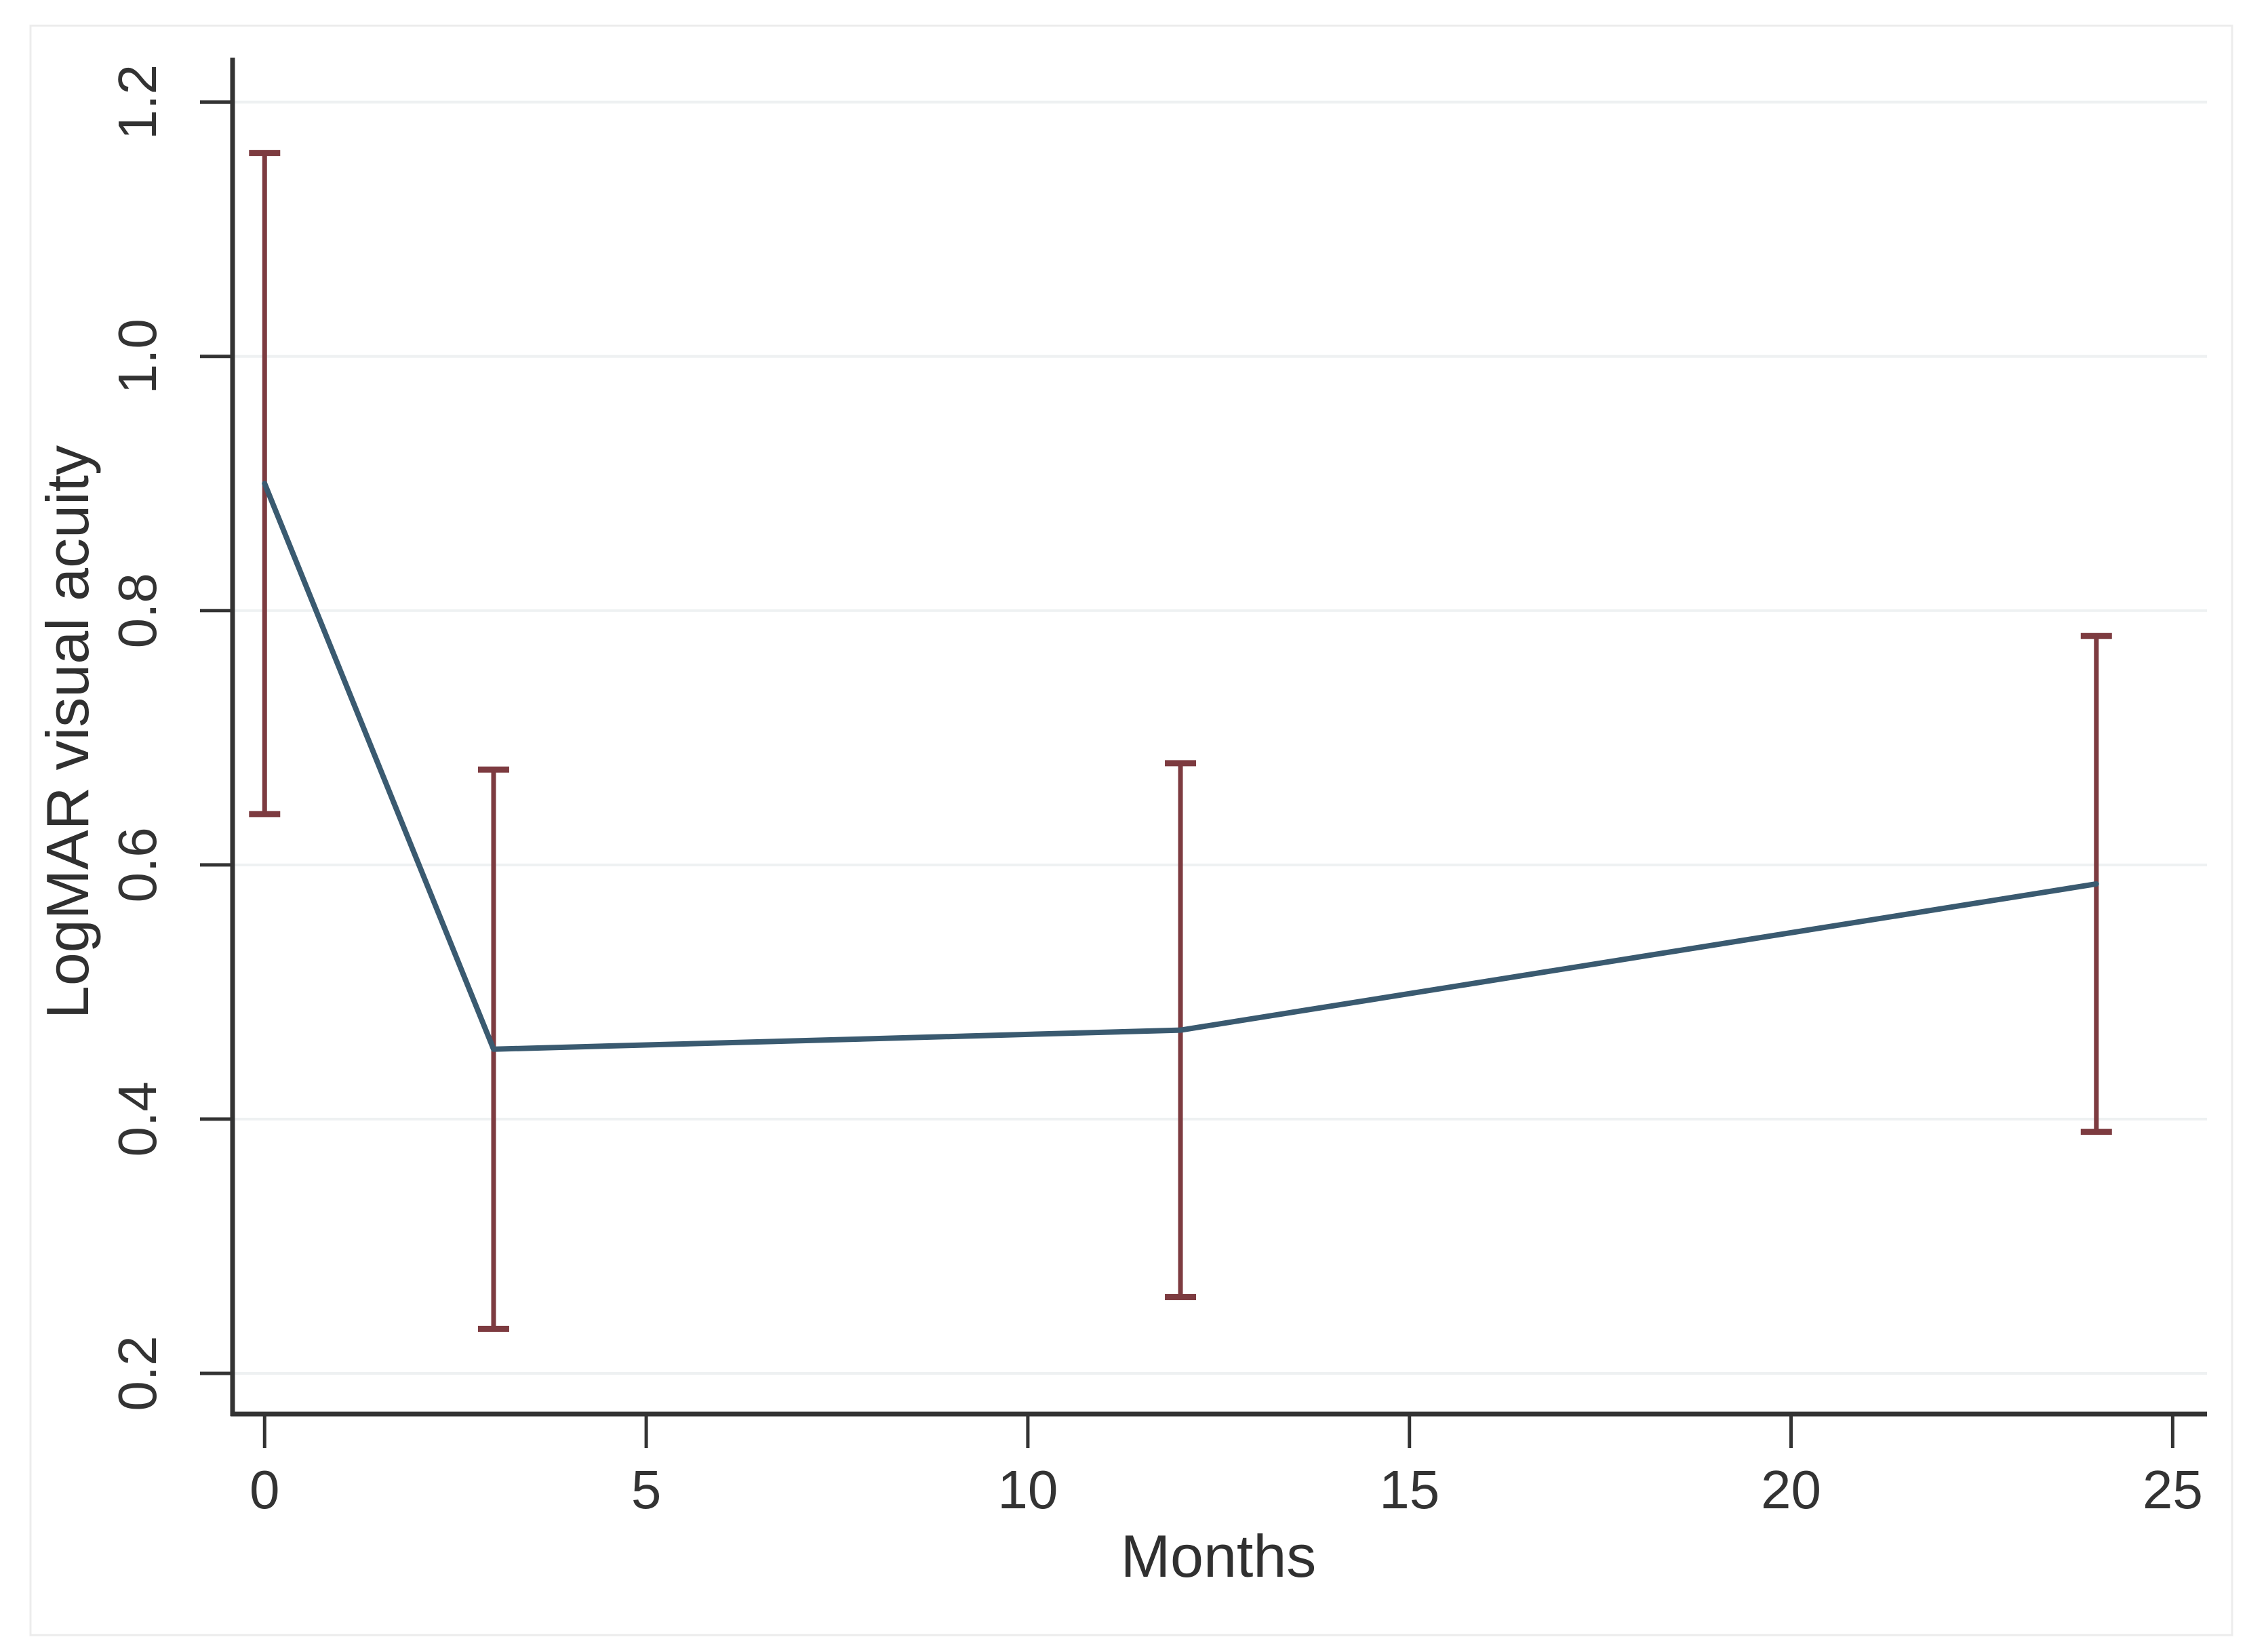 The image size is (2266, 1652). What do you see at coordinates (1027, 1489) in the screenshot?
I see `x-tick-label: 10` at bounding box center [1027, 1489].